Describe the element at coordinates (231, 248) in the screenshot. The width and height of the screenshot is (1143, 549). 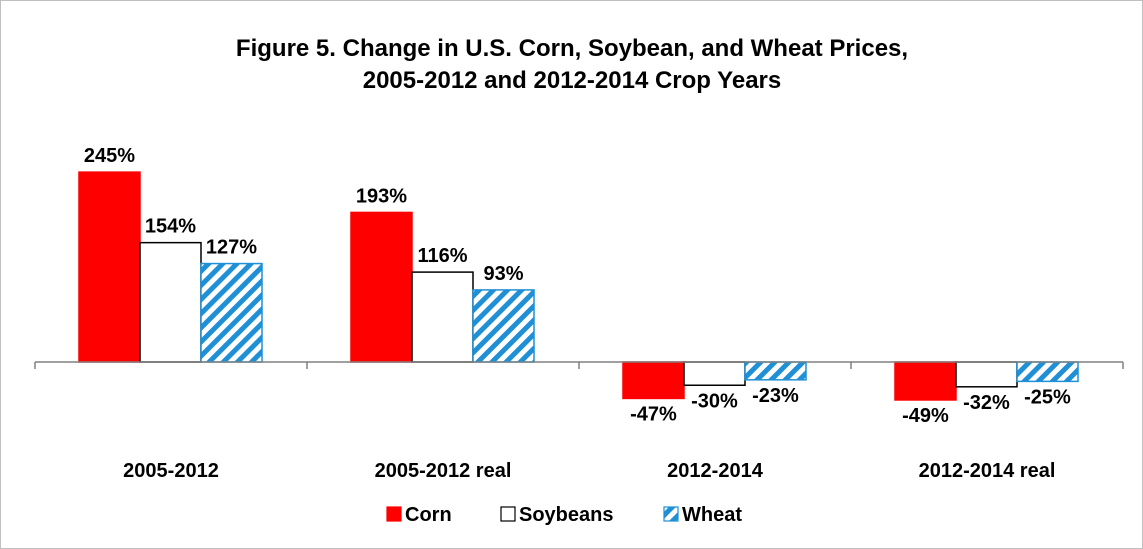
I see `data-label-wheat-0: 127%` at that location.